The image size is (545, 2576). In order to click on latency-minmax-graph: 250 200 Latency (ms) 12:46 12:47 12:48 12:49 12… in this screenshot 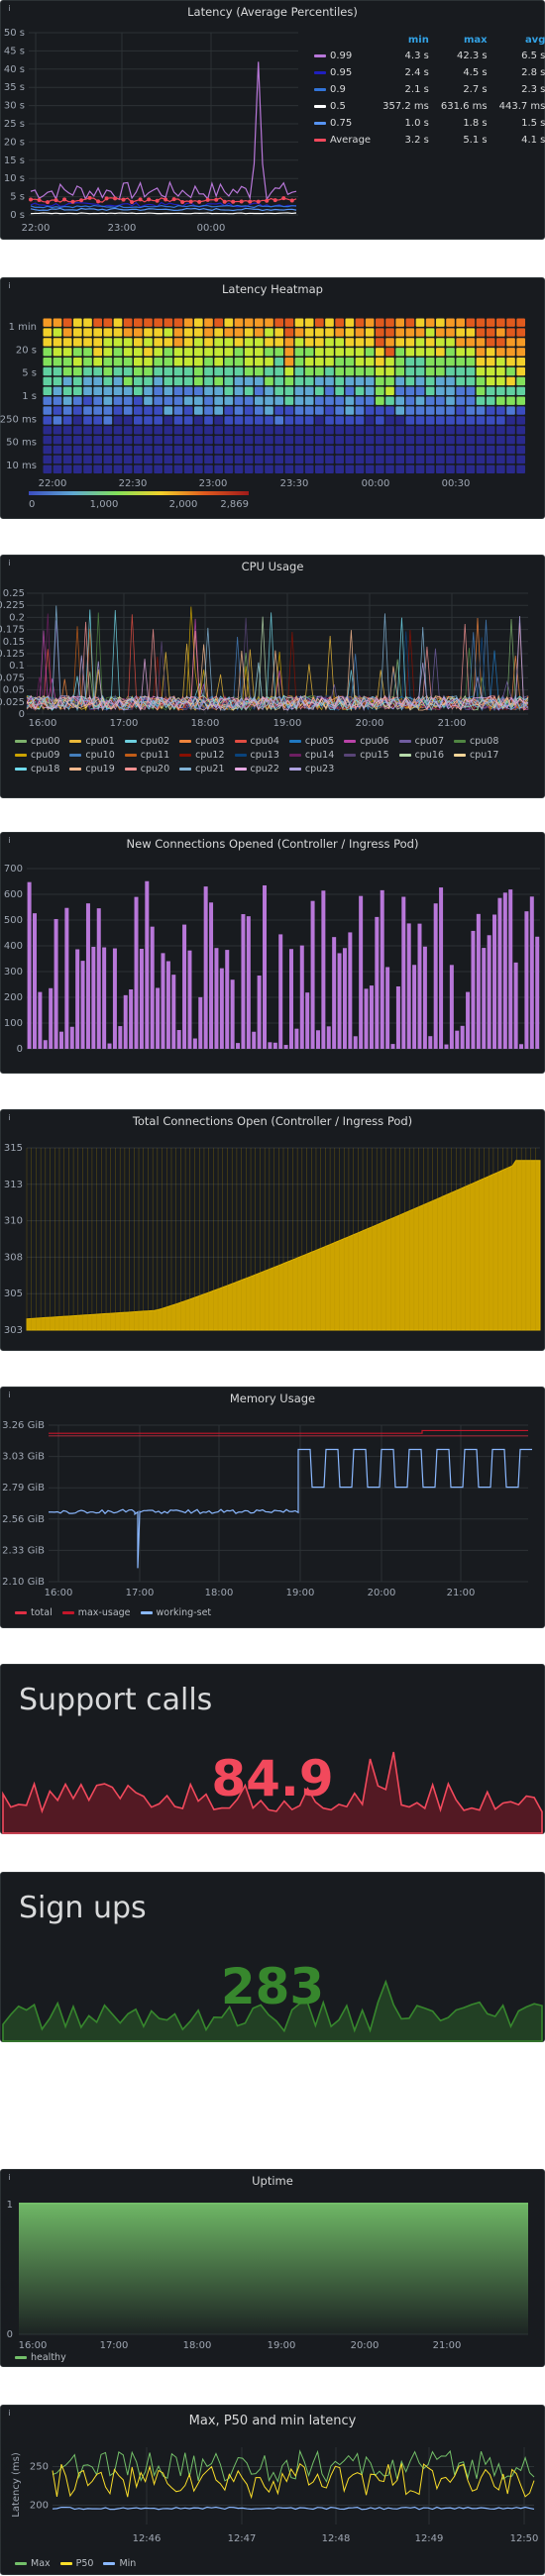, I will do `click(273, 2491)`.